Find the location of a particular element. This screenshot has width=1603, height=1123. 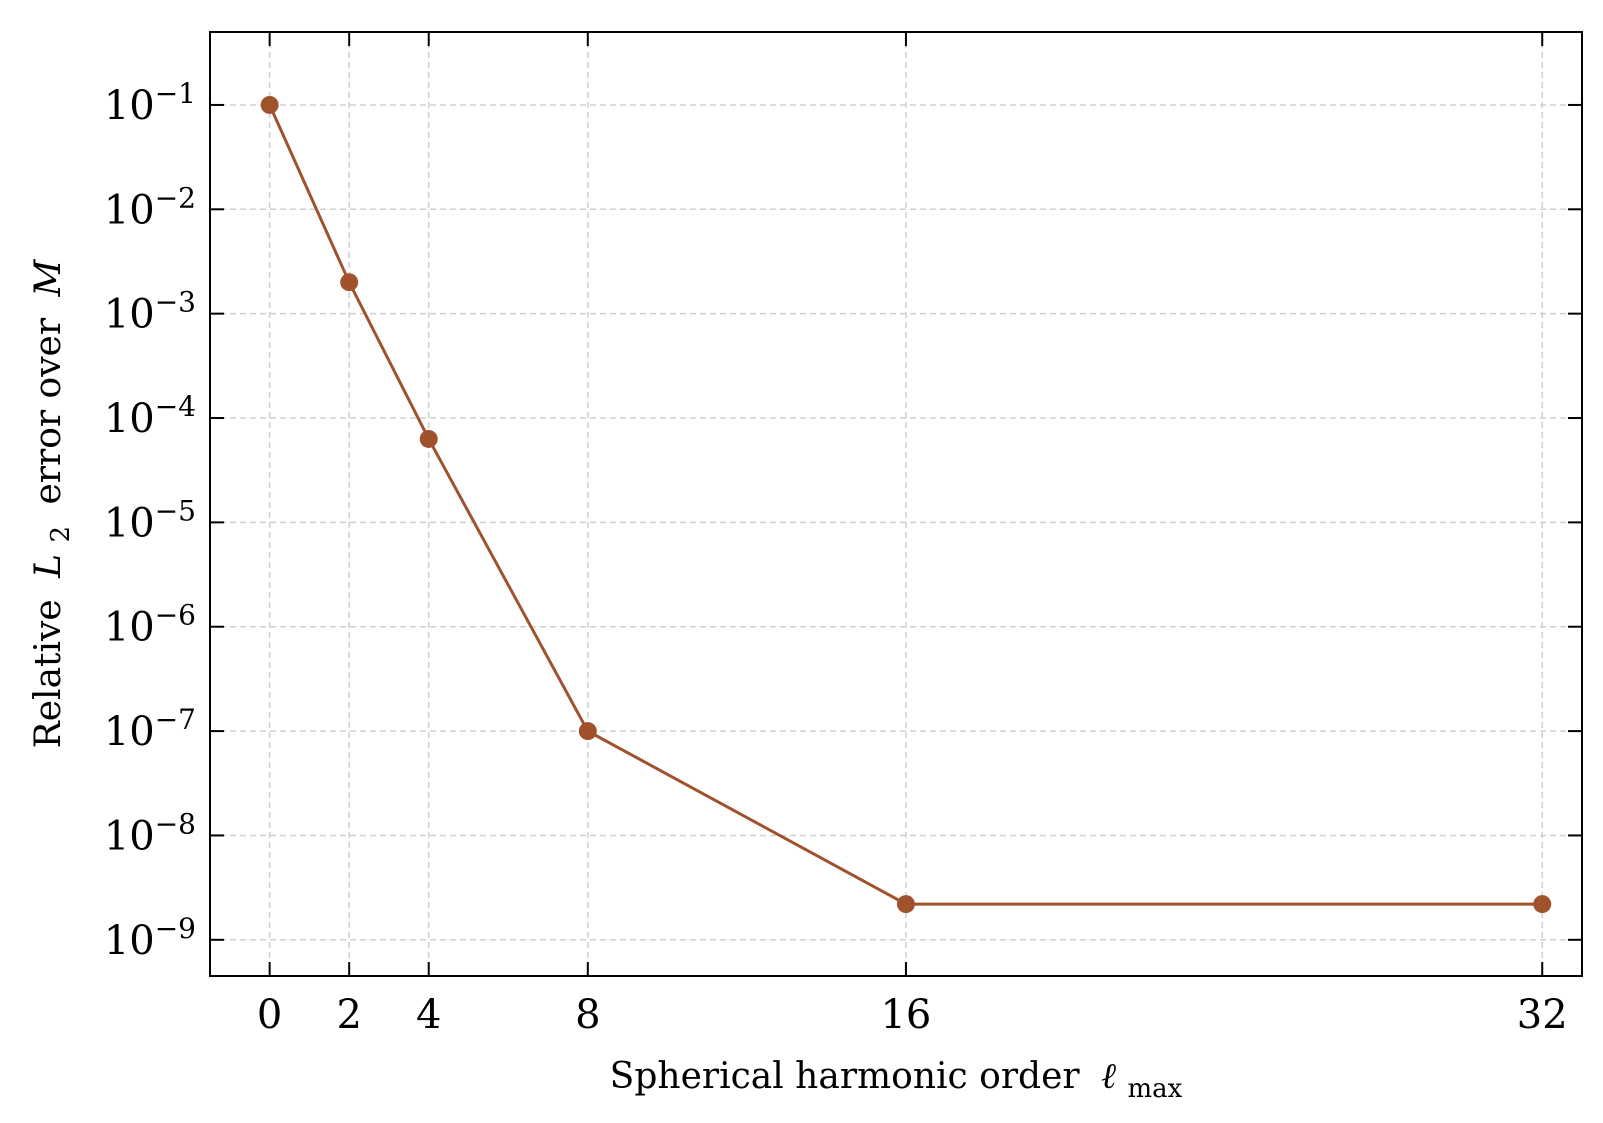

y-tick-label: 10⁻¹ is located at coordinates (150, 103).